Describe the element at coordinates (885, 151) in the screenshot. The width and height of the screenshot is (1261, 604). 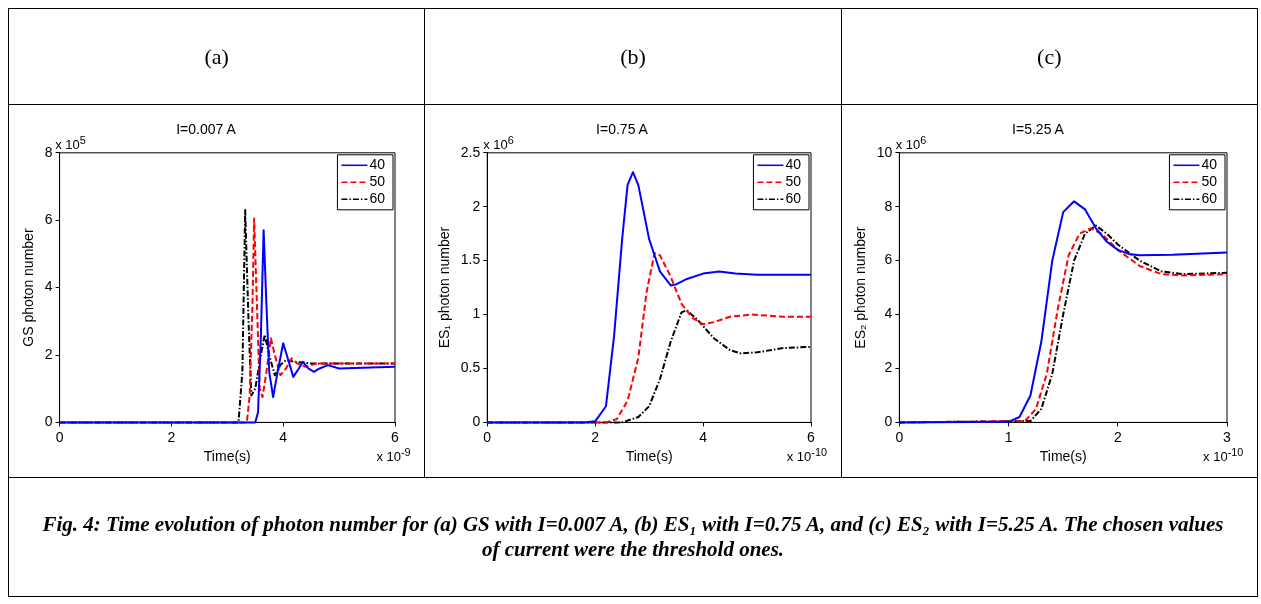
I see `y-tick-label: 10` at that location.